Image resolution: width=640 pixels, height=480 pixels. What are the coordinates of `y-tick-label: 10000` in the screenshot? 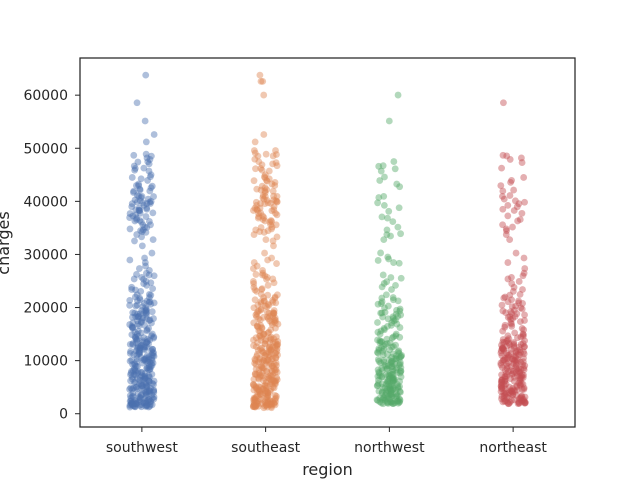 It's located at (45, 362).